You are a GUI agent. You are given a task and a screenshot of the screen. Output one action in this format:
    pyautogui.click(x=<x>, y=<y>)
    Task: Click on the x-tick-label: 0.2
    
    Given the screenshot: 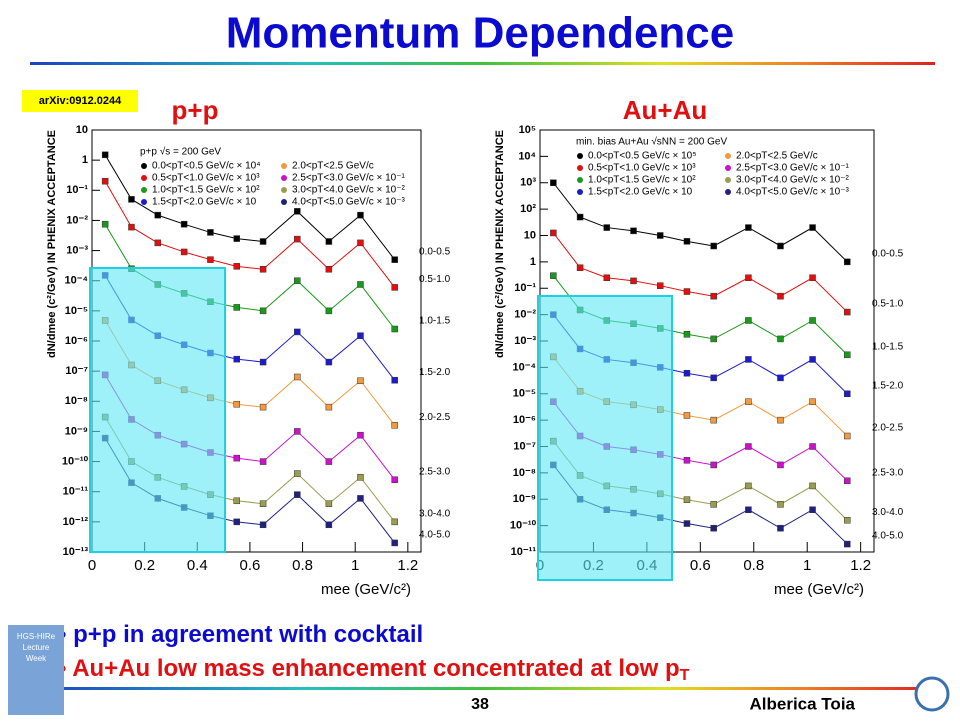 What is the action you would take?
    pyautogui.click(x=144, y=565)
    